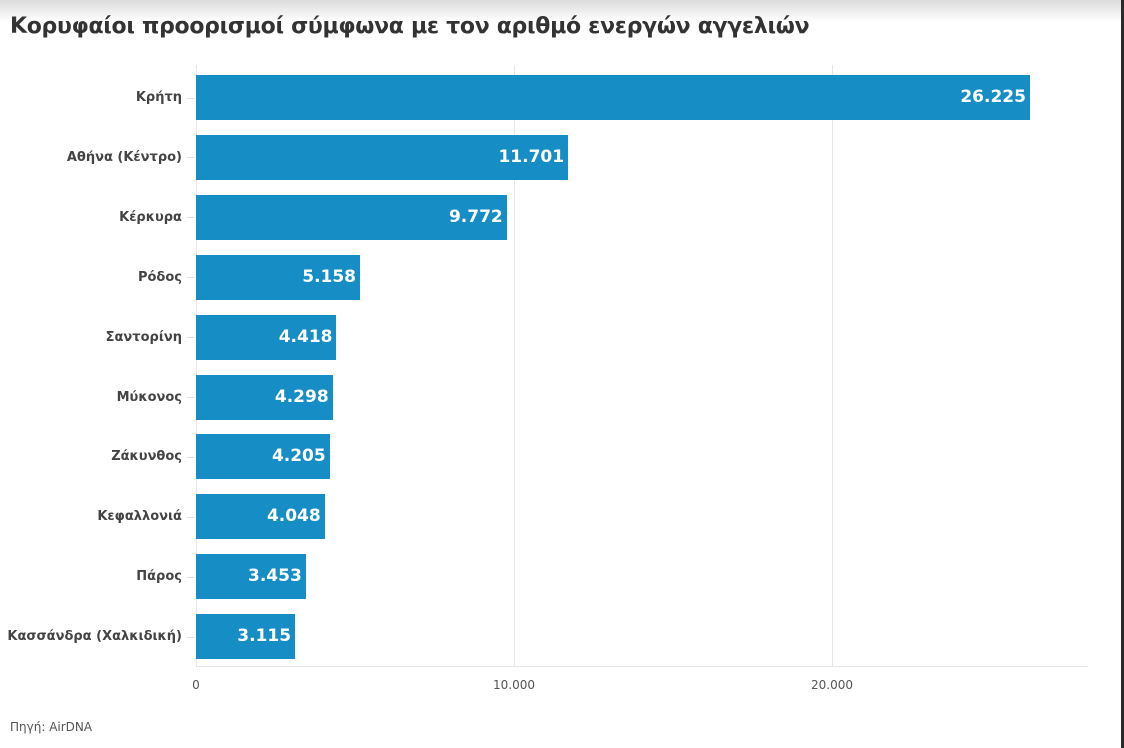  I want to click on bar: 4.418, so click(266, 337).